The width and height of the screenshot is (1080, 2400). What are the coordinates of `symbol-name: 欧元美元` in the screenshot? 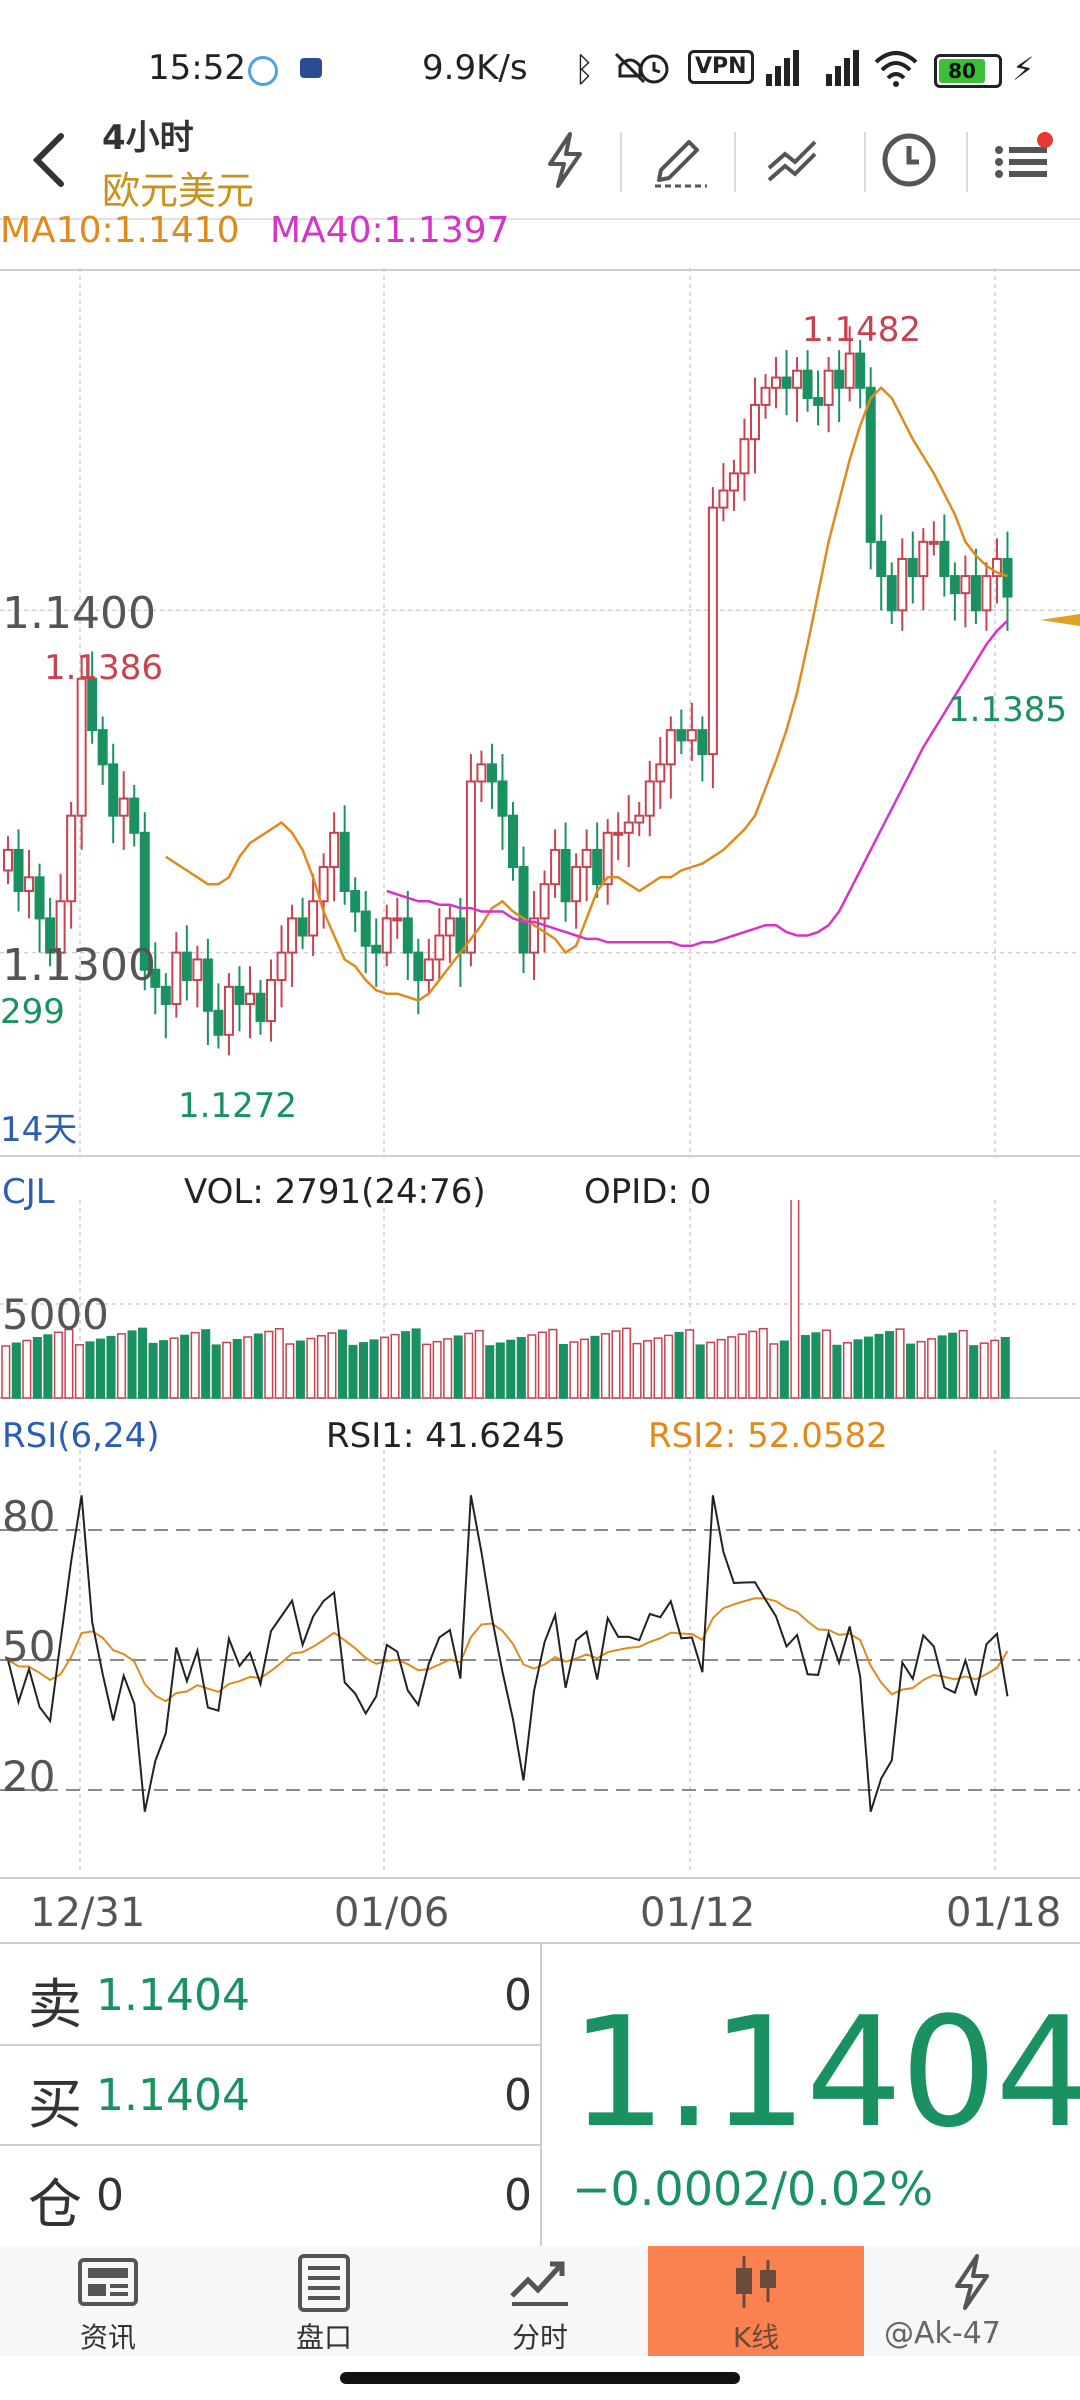 It's located at (178, 191).